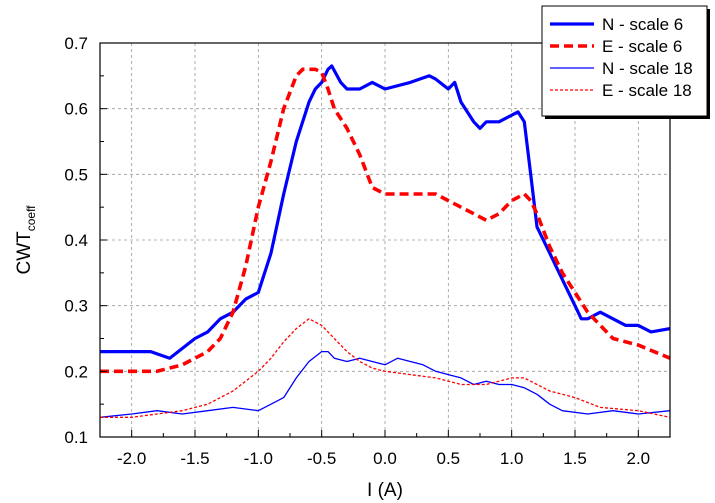 The height and width of the screenshot is (503, 715). I want to click on legend-label: E - scale 6, so click(642, 46).